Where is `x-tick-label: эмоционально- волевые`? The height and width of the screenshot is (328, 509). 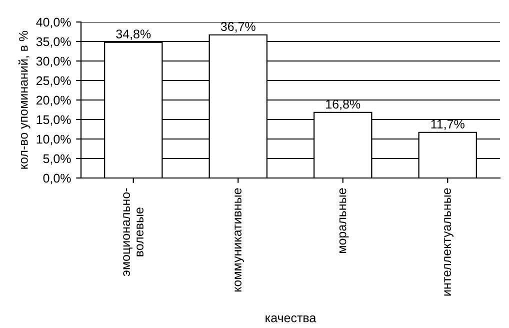 x-tick-label: эмоционально- волевые is located at coordinates (133, 232).